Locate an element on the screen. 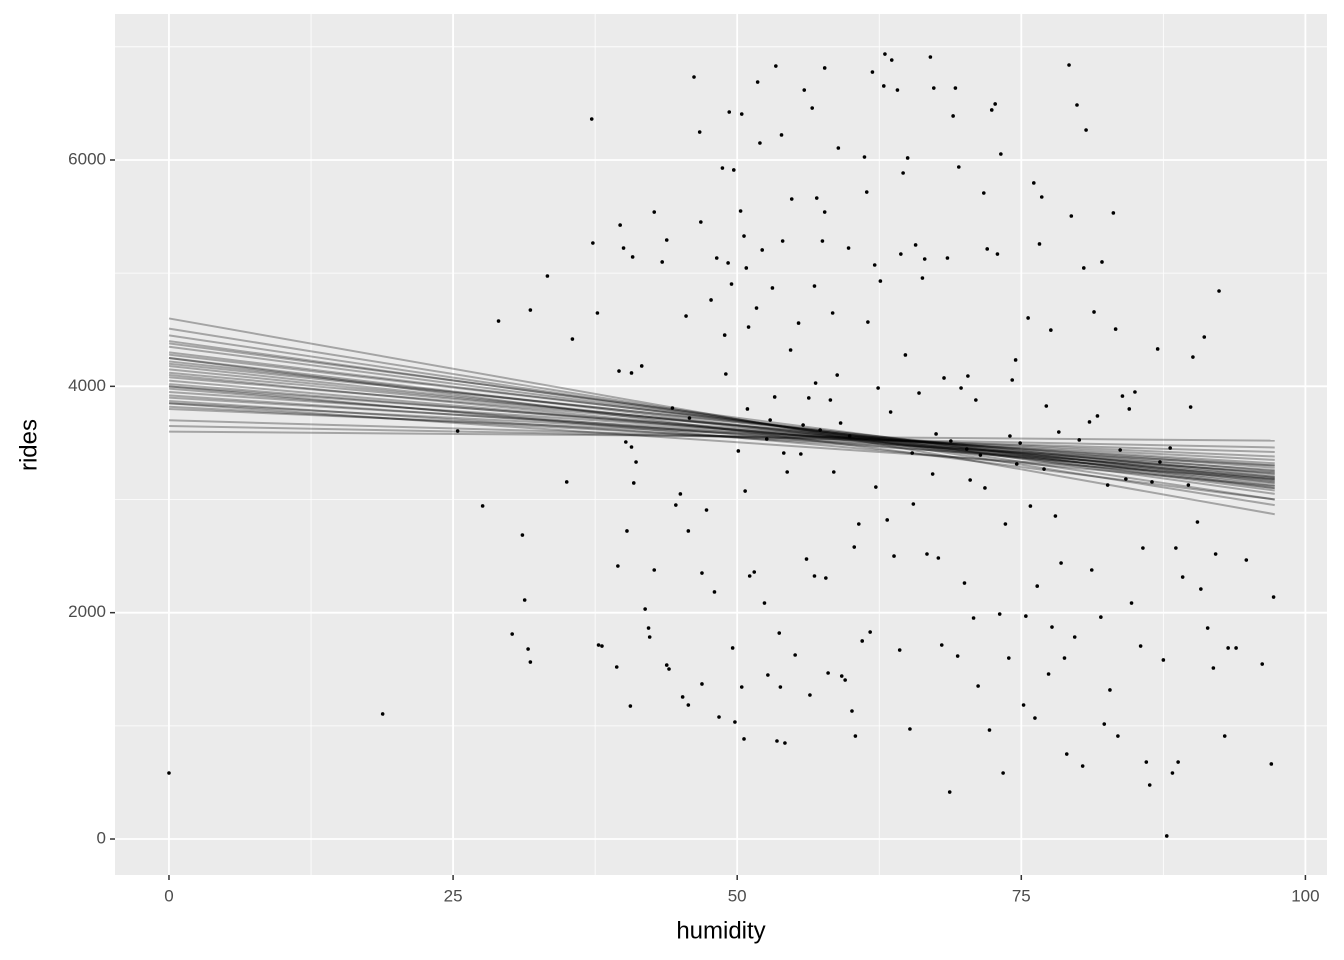 The image size is (1344, 960). y-tick-label: 4000 is located at coordinates (87, 385).